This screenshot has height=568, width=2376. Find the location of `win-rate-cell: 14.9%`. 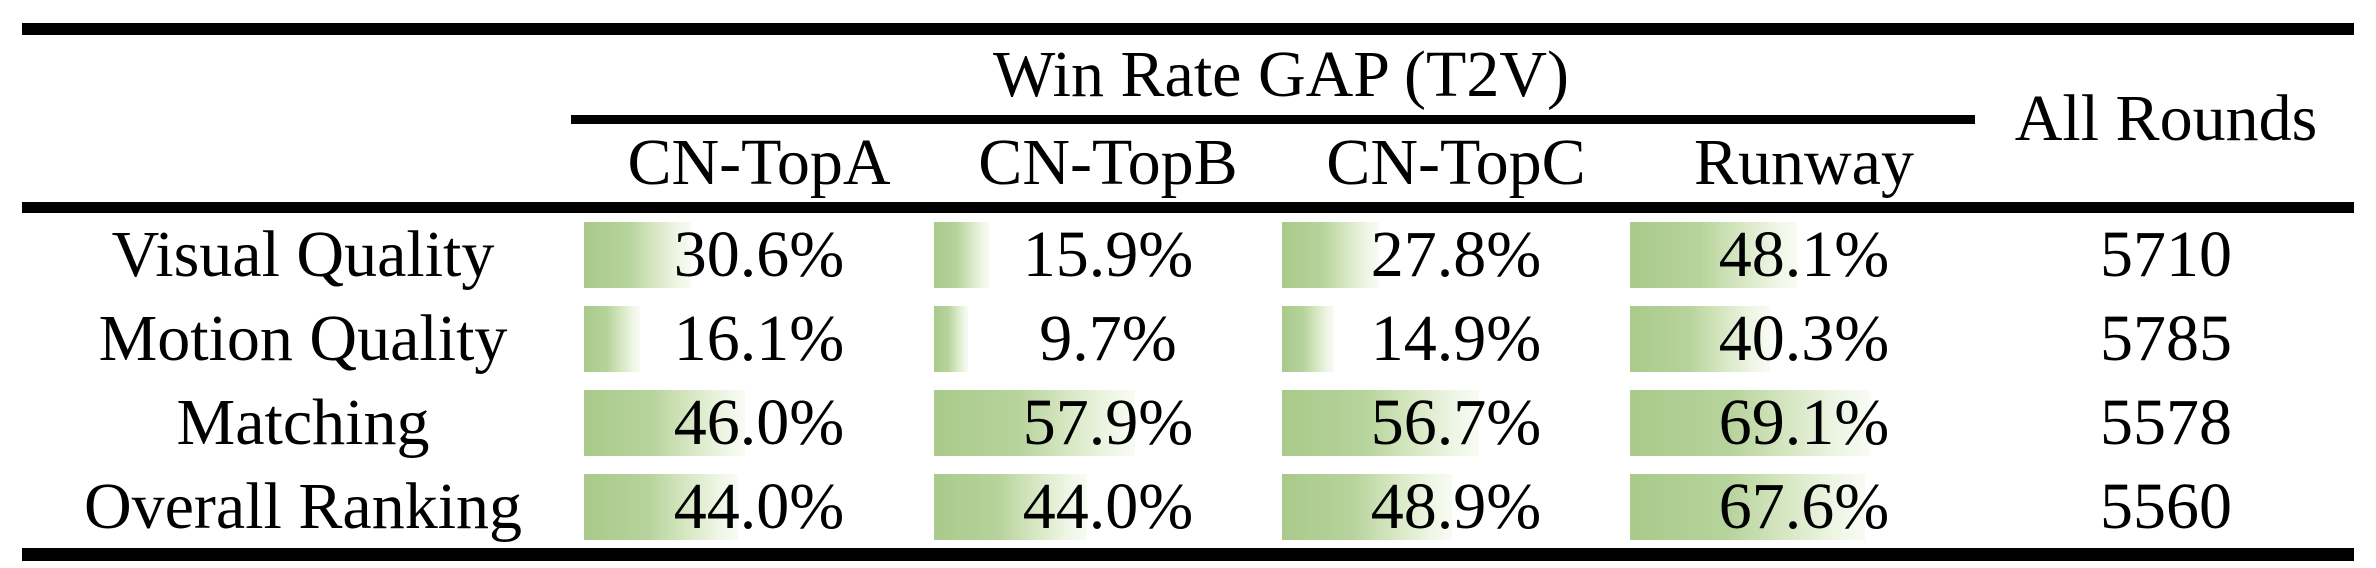

win-rate-cell: 14.9% is located at coordinates (1456, 339).